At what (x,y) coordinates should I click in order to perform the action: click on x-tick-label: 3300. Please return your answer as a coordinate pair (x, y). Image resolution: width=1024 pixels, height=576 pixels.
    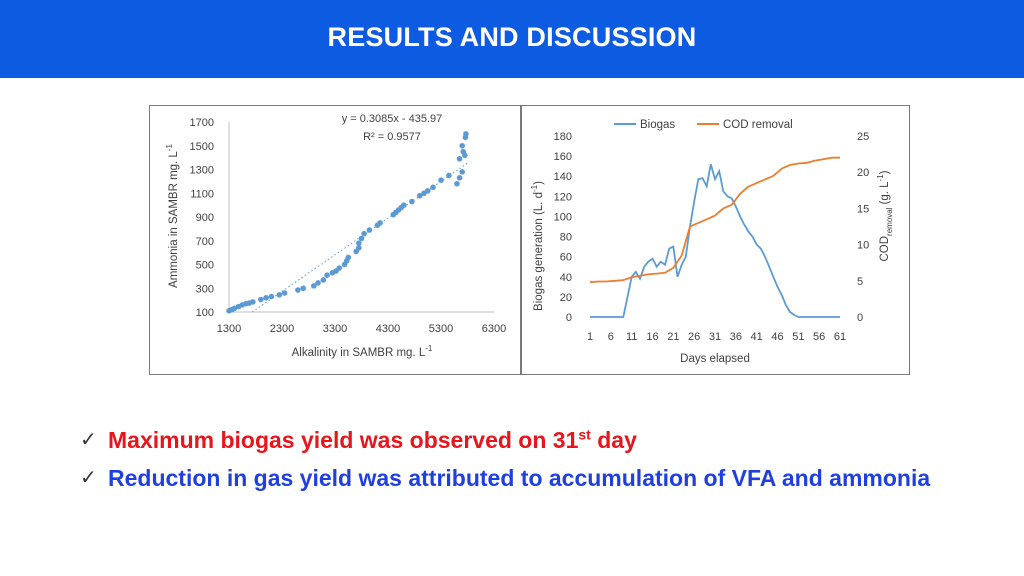
    Looking at the image, I should click on (335, 329).